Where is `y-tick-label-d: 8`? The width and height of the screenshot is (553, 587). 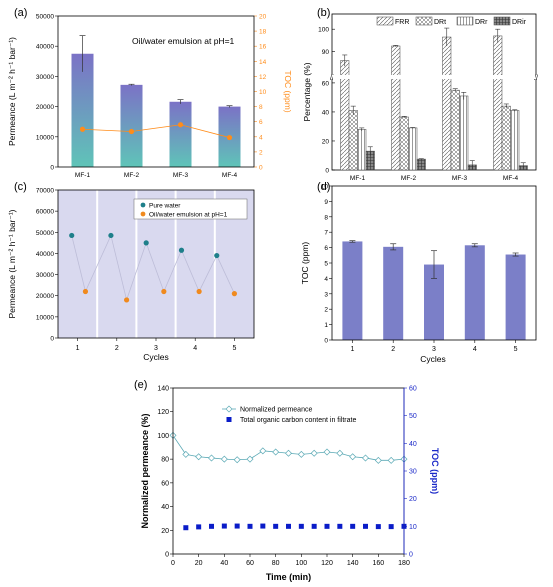
y-tick-label-d: 8 is located at coordinates (326, 217).